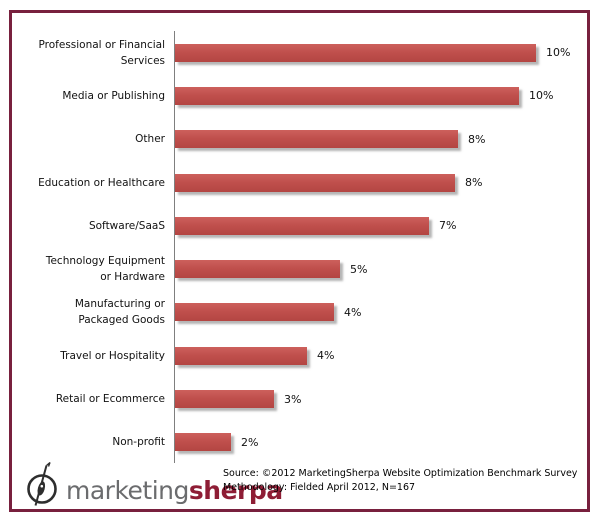 The width and height of the screenshot is (600, 525). Describe the element at coordinates (44, 484) in the screenshot. I see `compass-pen-icon` at that location.